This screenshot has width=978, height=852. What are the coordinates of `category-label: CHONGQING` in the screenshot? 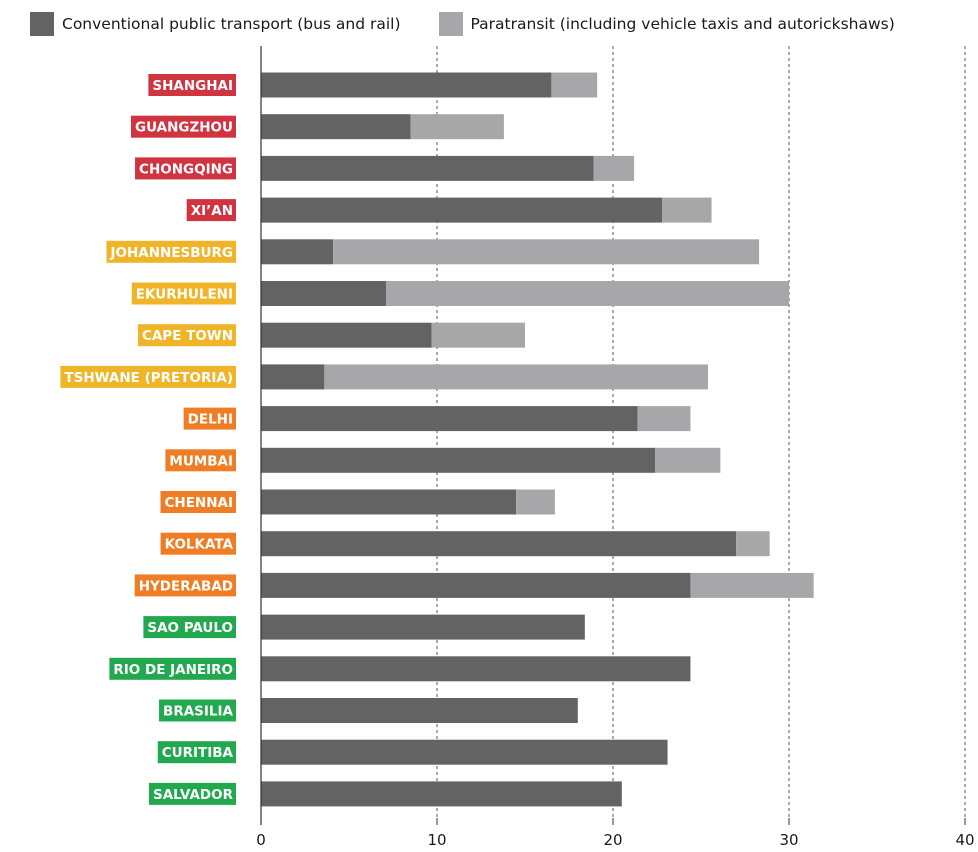 It's located at (185, 168).